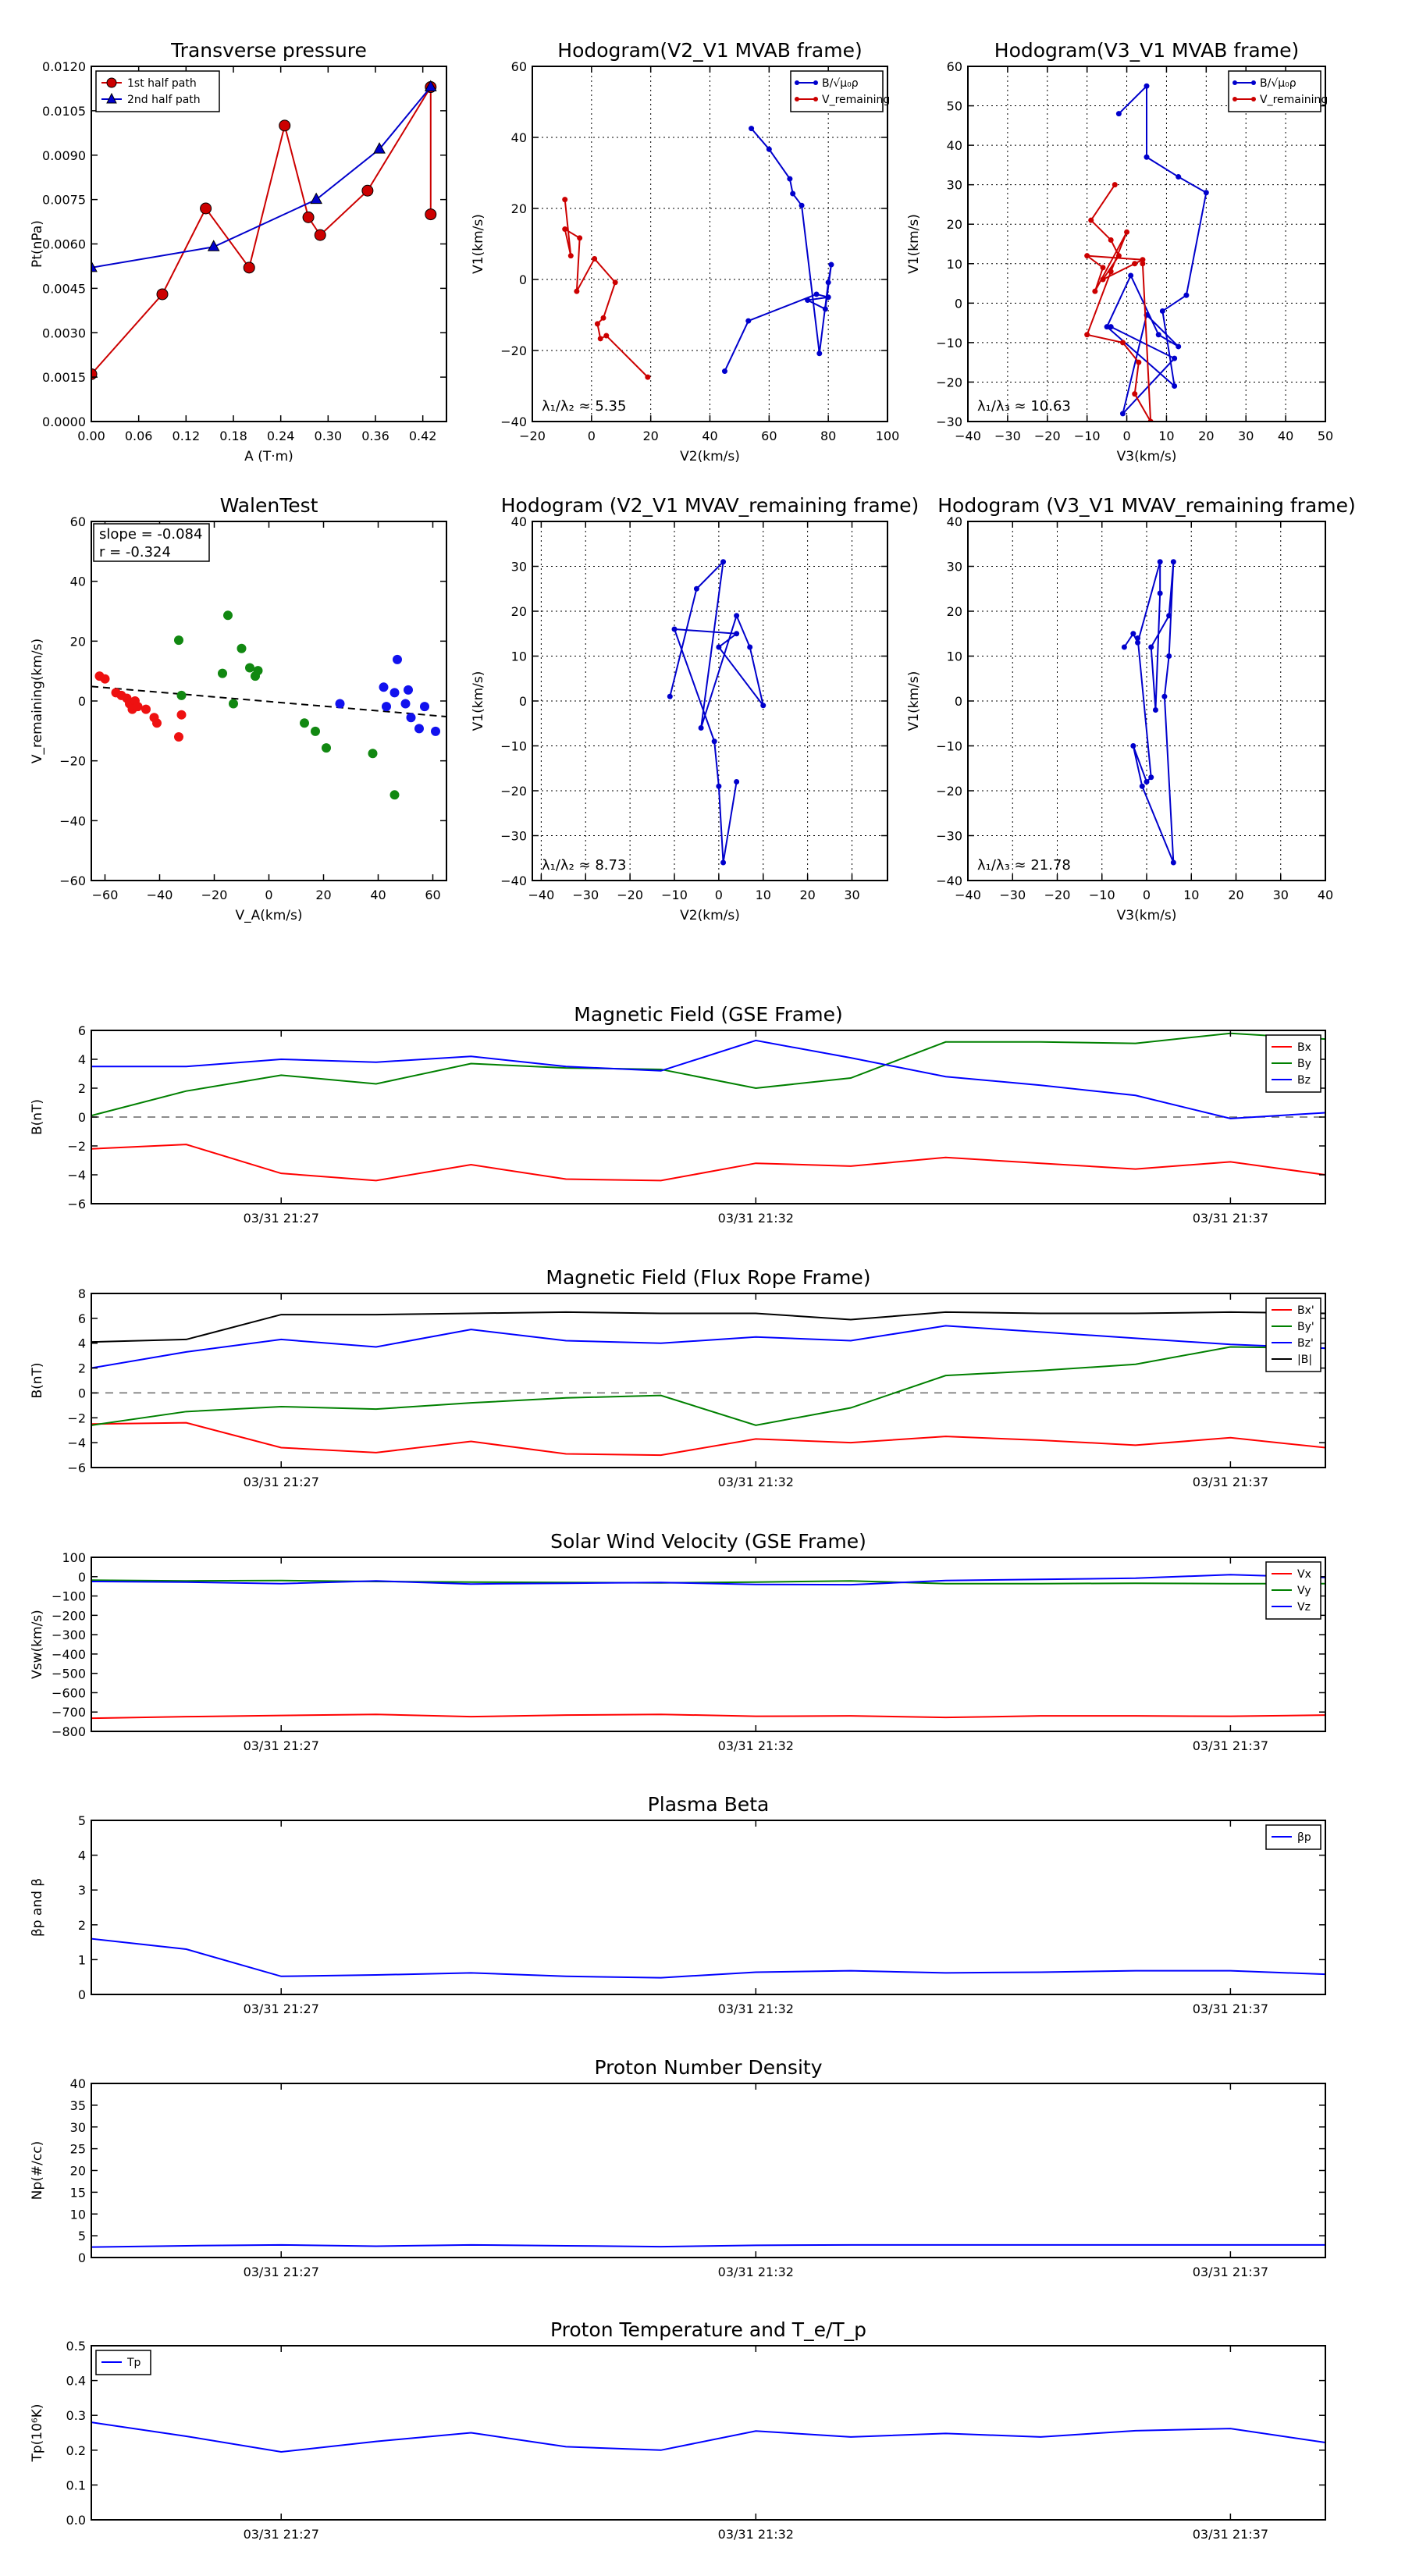  I want to click on legend-label: Bz', so click(1305, 1343).